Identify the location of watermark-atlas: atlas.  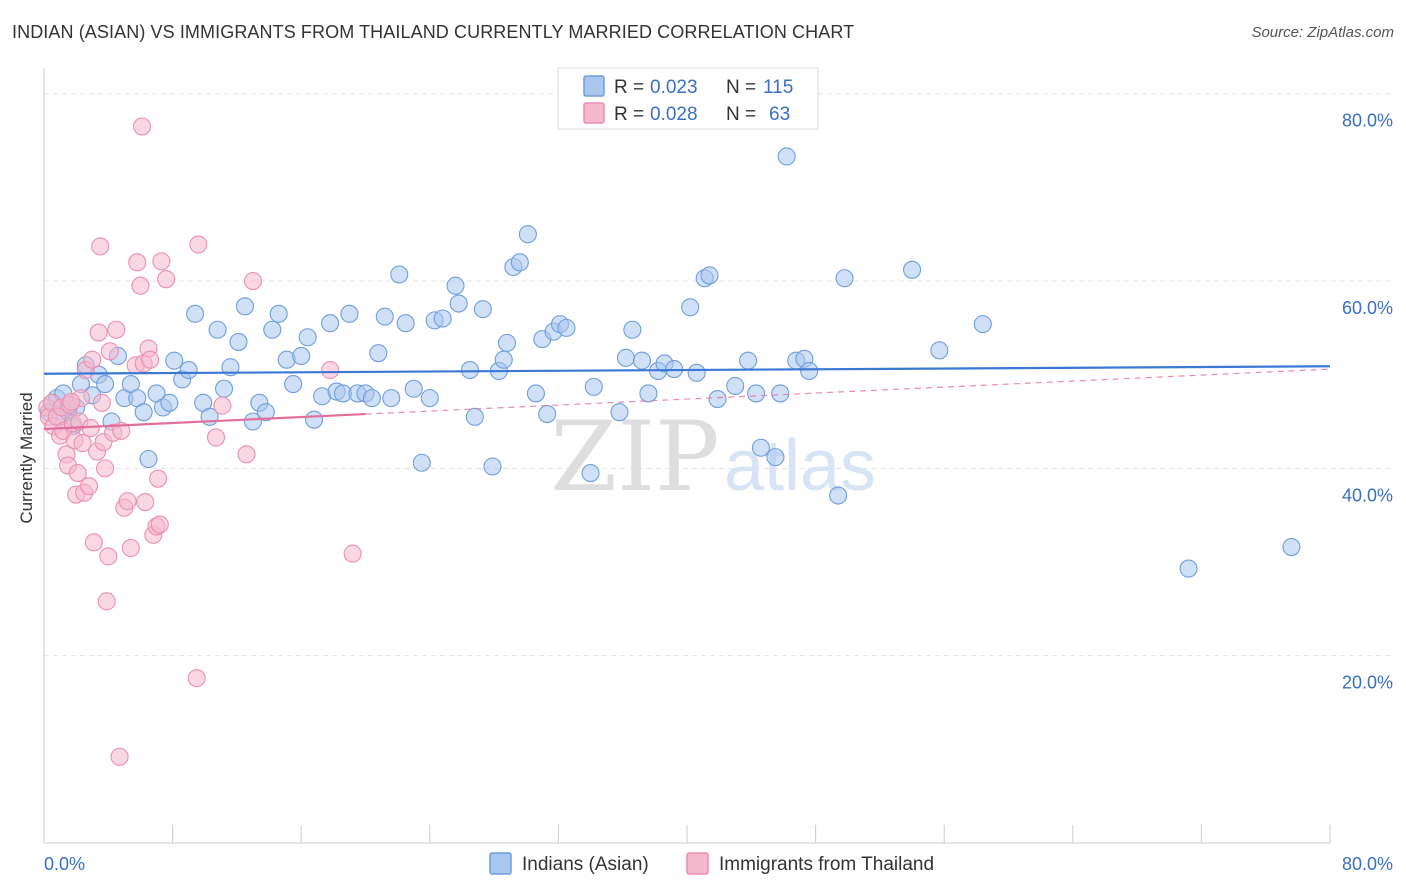
(800, 466).